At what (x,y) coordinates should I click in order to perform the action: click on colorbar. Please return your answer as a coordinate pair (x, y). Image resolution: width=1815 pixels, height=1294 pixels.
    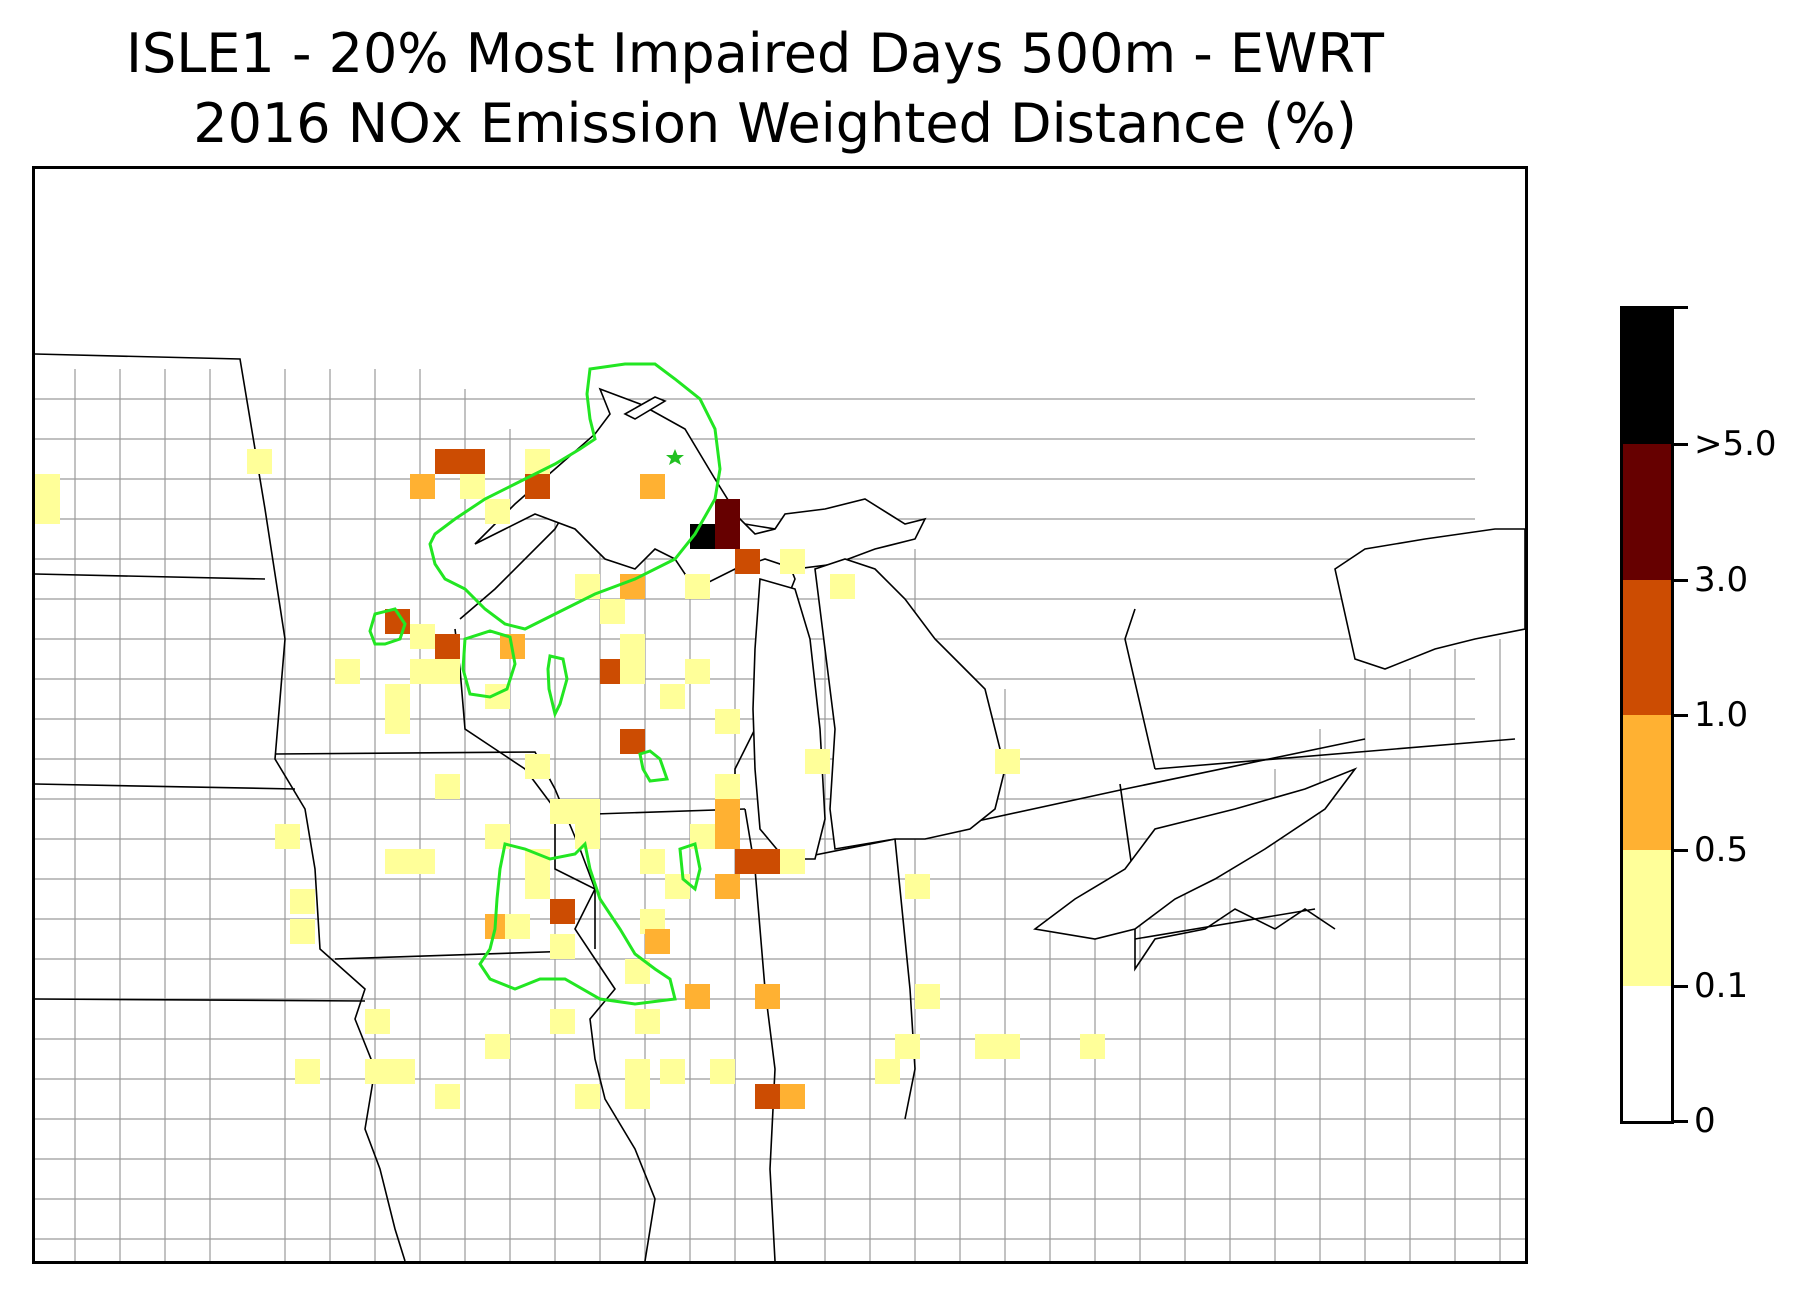
    Looking at the image, I should click on (1647, 715).